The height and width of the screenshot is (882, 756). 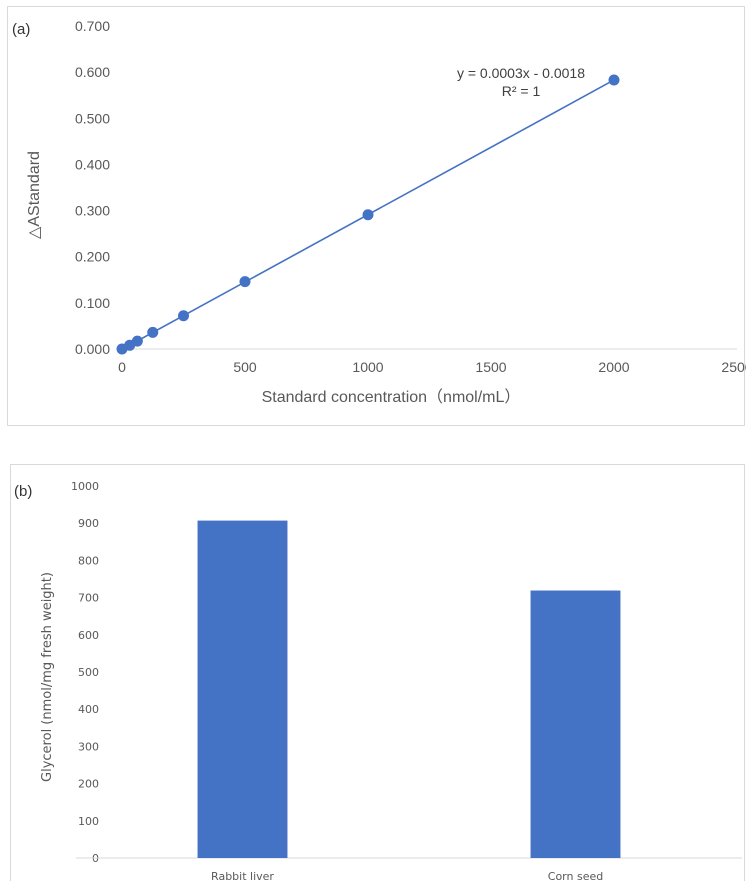 I want to click on y-tick-label: 0.400, so click(x=92, y=164).